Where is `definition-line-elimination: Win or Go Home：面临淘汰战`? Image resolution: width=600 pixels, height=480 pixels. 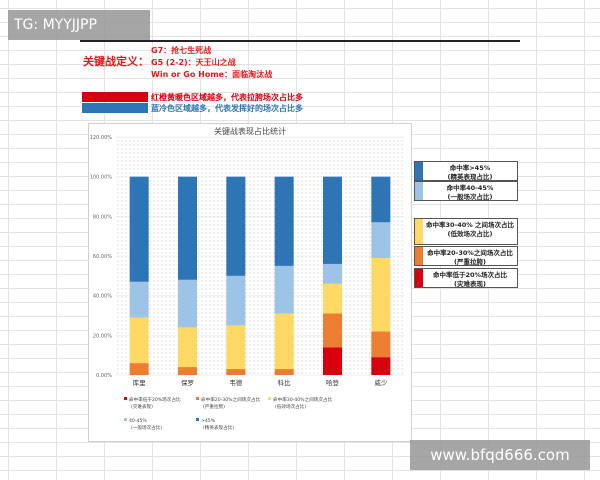
definition-line-elimination: Win or Go Home：面临淘汰战 is located at coordinates (212, 74).